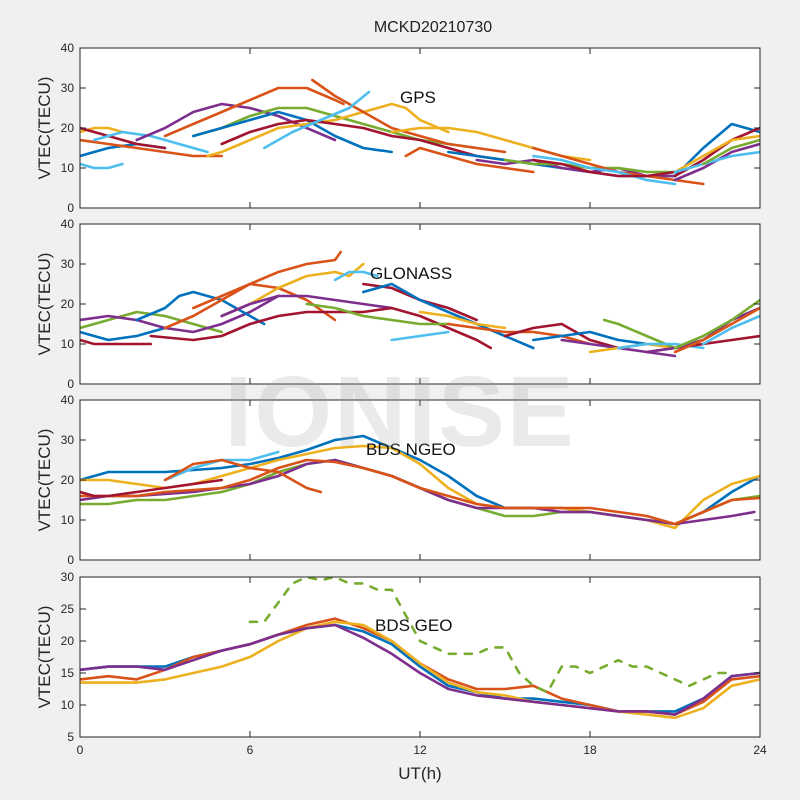  I want to click on panel-label: GLONASS, so click(411, 273).